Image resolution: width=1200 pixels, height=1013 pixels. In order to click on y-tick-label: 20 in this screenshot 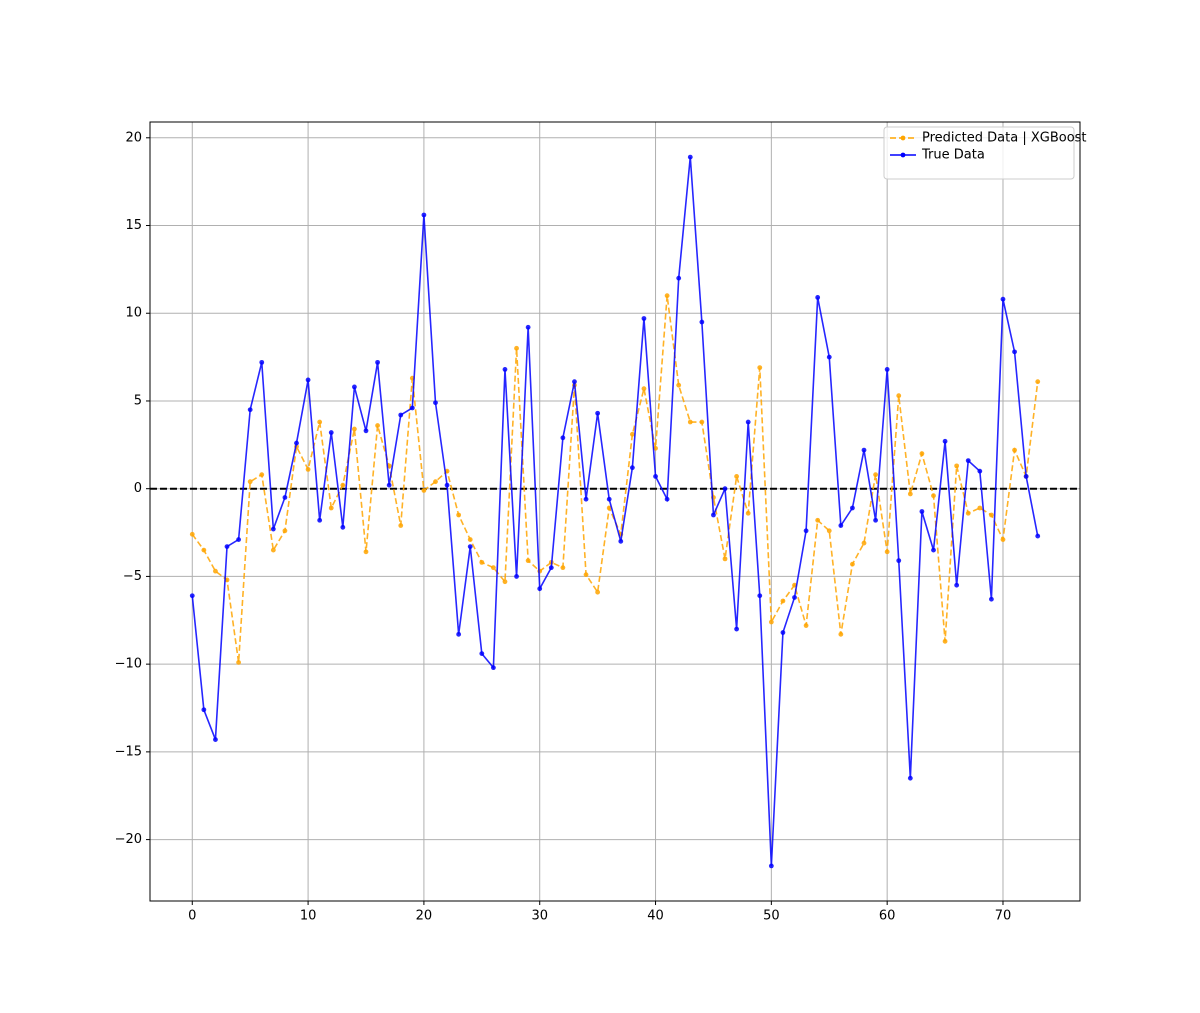, I will do `click(133, 137)`.